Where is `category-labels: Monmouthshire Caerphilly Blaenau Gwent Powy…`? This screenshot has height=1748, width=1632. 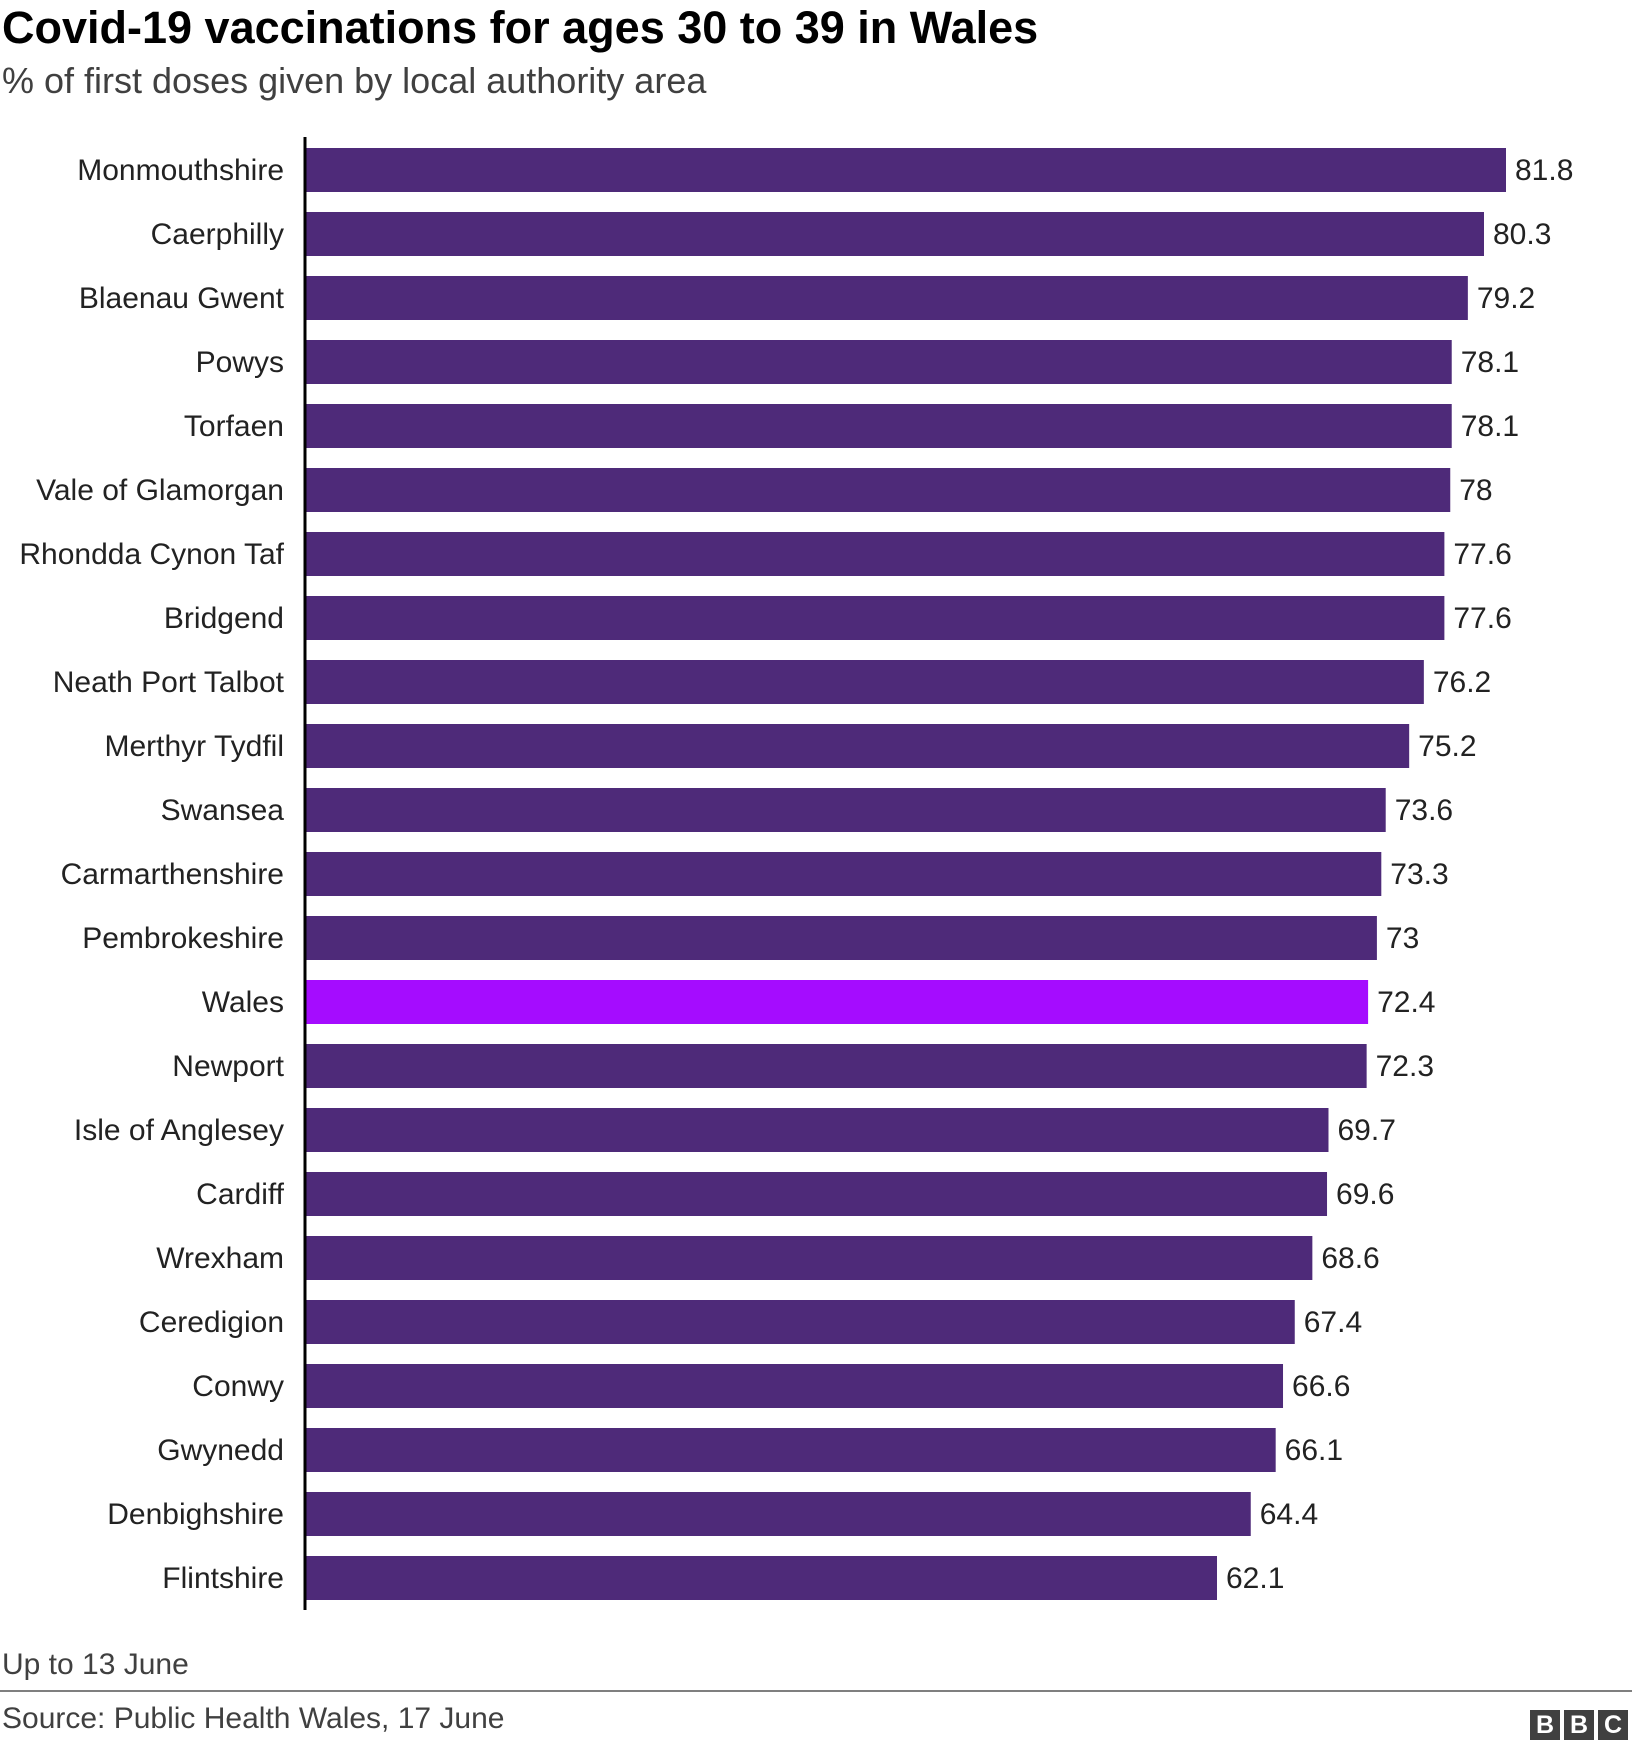 category-labels: Monmouthshire Caerphilly Blaenau Gwent Powy… is located at coordinates (151, 874).